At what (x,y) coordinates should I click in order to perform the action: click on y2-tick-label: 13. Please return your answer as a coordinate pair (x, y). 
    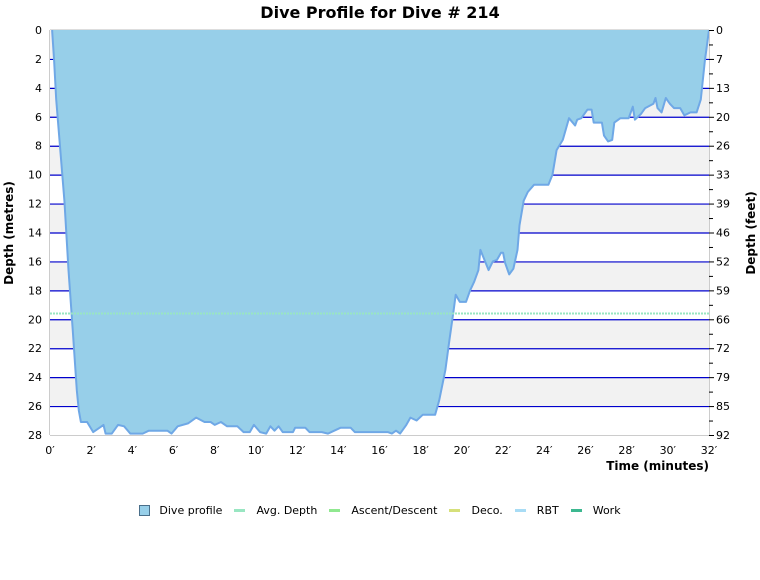
    Looking at the image, I should click on (723, 88).